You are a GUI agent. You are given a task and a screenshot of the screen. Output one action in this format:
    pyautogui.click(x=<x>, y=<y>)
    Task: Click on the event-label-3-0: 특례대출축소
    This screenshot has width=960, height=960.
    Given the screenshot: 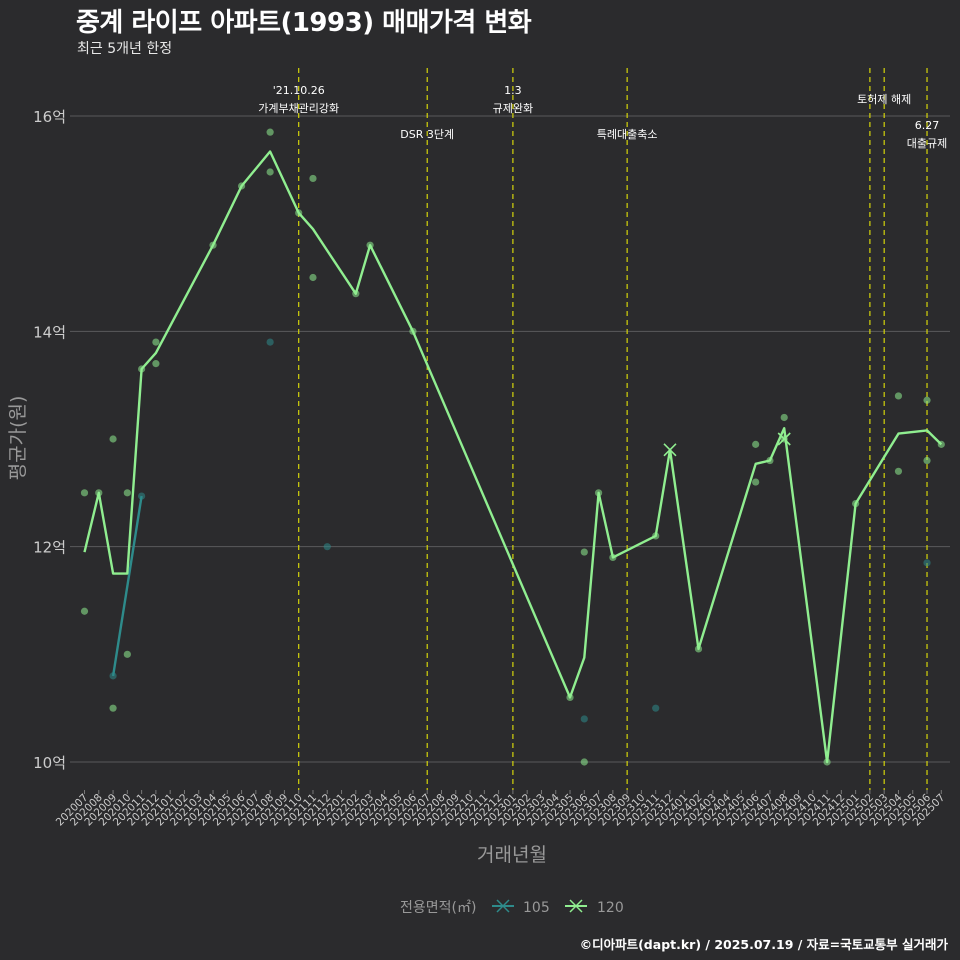 What is the action you would take?
    pyautogui.click(x=627, y=134)
    